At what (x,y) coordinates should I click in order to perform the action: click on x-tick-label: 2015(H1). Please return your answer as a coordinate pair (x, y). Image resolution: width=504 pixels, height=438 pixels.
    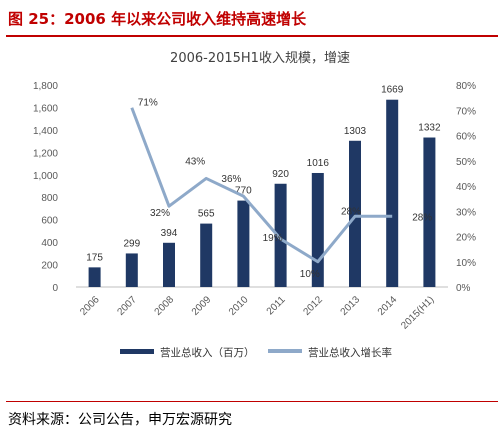
    Looking at the image, I should click on (417, 312).